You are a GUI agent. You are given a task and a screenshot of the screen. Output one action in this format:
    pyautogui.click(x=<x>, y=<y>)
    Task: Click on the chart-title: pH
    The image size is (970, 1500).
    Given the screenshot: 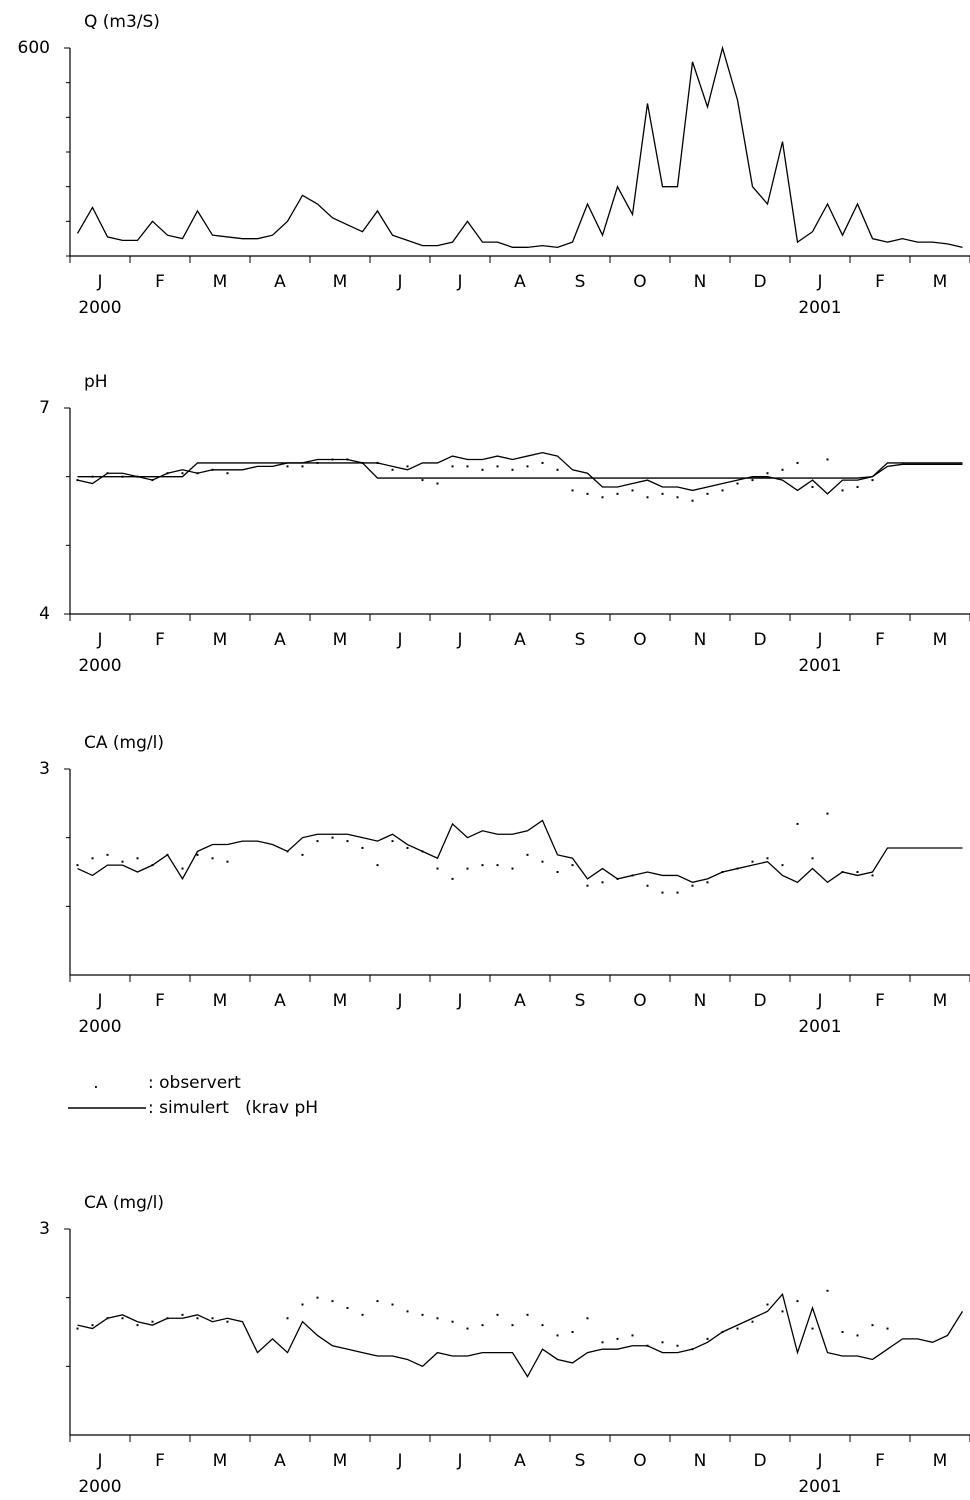 What is the action you would take?
    pyautogui.click(x=96, y=382)
    